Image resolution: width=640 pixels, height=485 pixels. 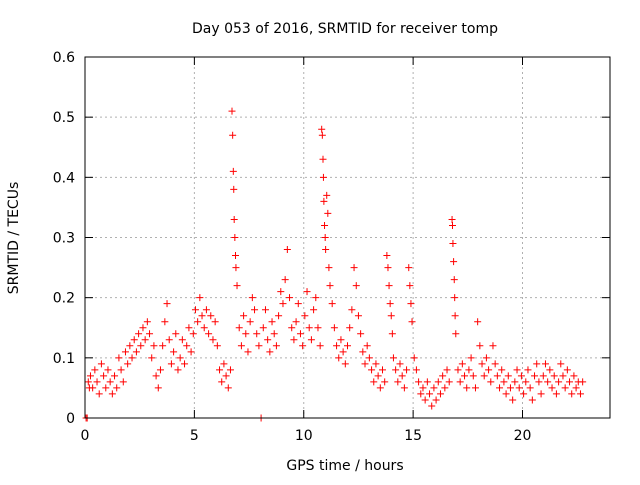 I want to click on y-tick-label: 0.1, so click(x=64, y=359).